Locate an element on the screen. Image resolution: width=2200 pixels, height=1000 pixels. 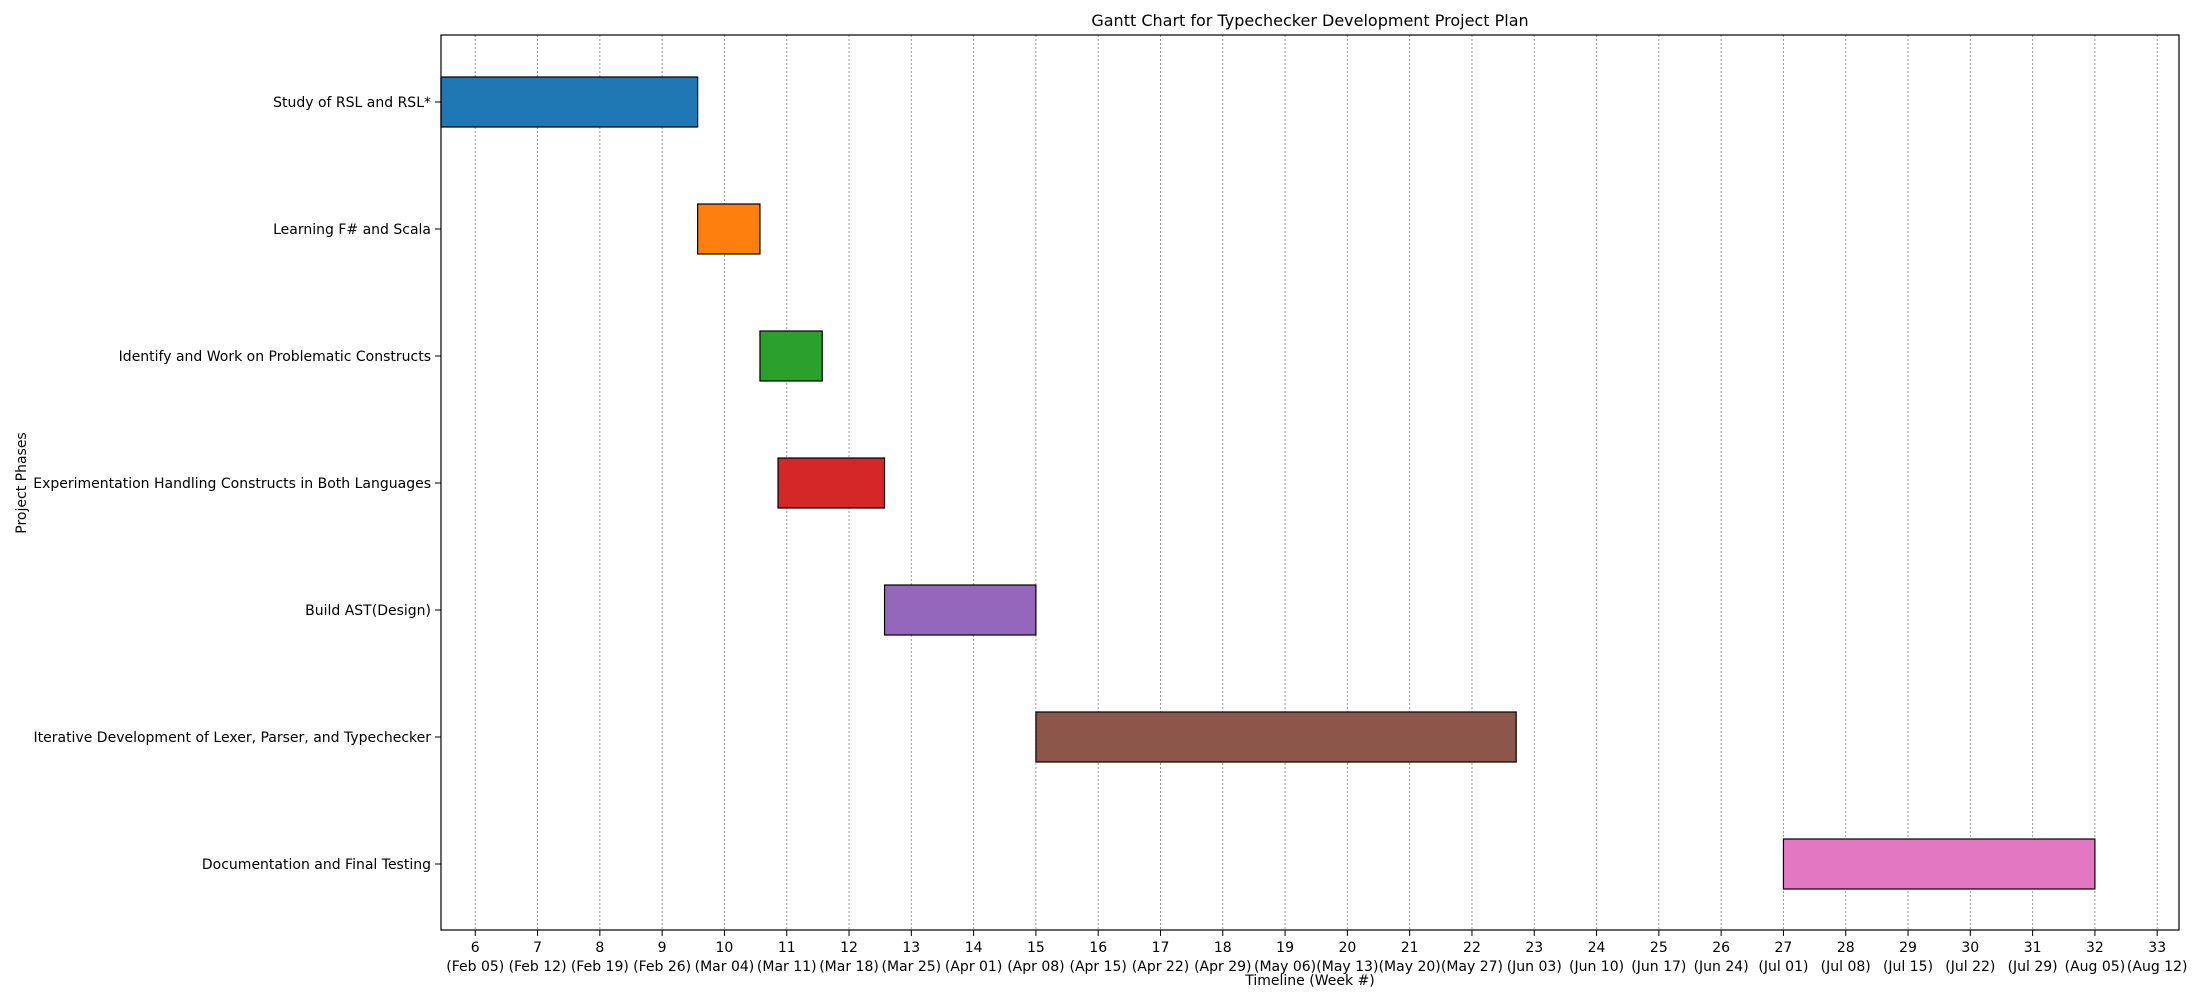
x-tick-label: 15 is located at coordinates (1036, 948).